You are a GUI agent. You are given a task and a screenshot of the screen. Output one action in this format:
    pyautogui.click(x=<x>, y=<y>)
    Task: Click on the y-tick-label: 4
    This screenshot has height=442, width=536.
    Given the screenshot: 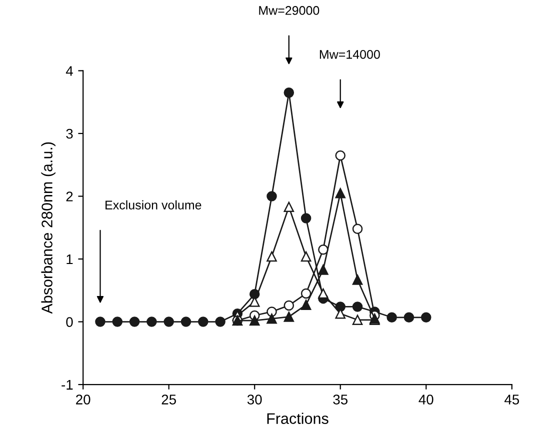 What is the action you would take?
    pyautogui.click(x=69, y=71)
    